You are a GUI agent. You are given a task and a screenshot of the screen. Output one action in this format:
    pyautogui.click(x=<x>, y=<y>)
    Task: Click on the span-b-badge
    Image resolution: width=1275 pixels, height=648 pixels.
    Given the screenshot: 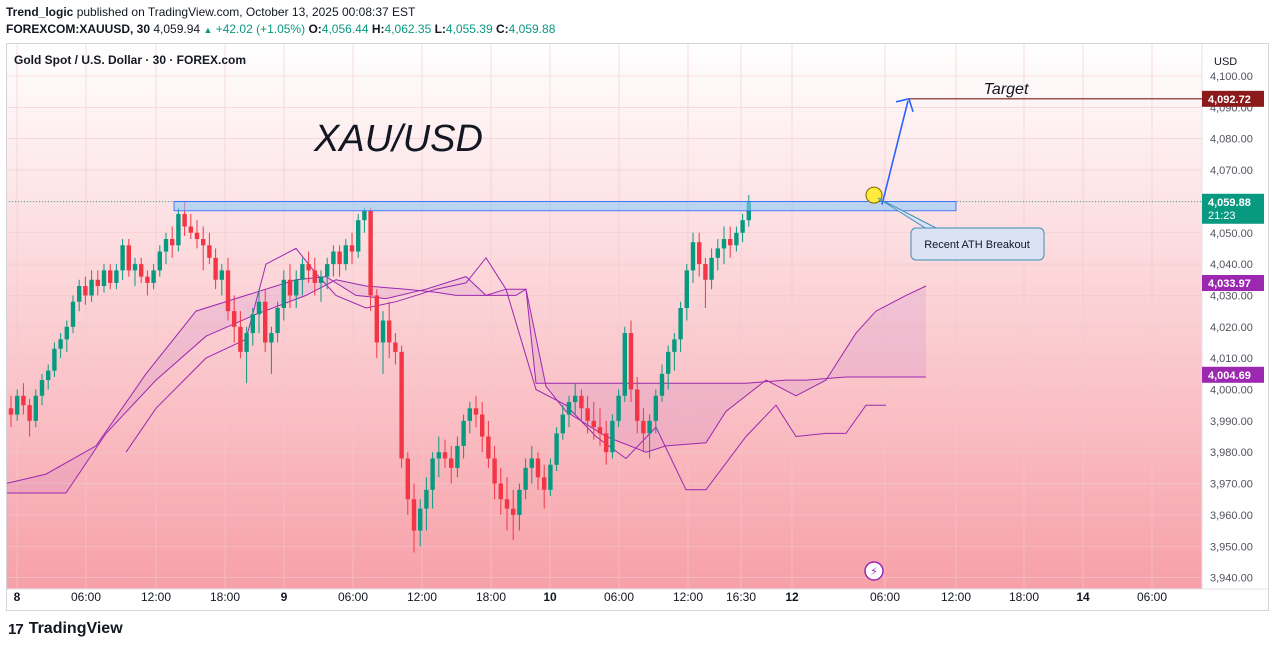 What is the action you would take?
    pyautogui.click(x=1233, y=374)
    